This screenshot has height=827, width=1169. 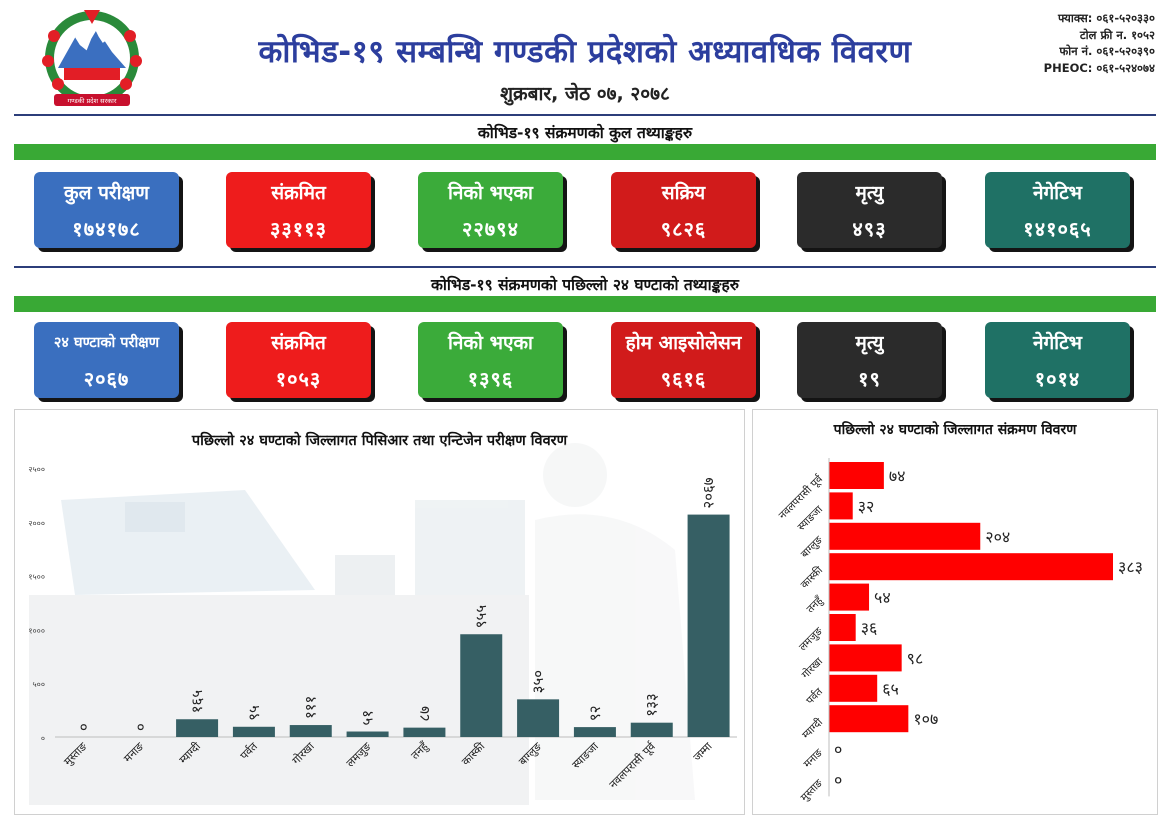 I want to click on y-tick-label: कास्की, so click(x=812, y=577).